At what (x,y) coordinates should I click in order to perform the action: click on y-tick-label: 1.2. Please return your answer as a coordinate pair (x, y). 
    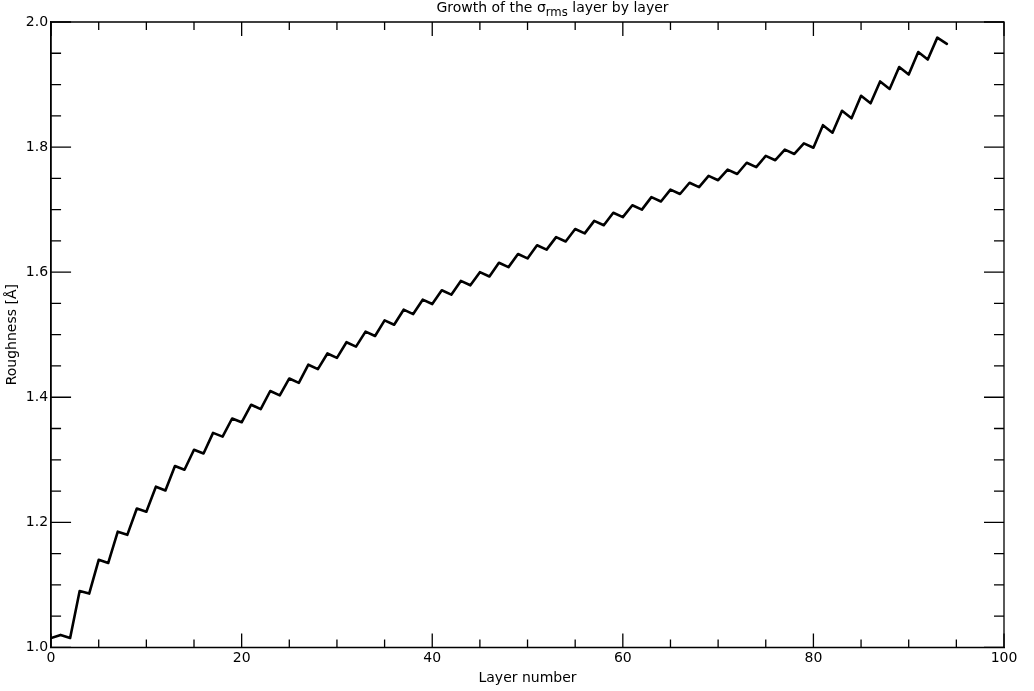
    Looking at the image, I should click on (37, 520).